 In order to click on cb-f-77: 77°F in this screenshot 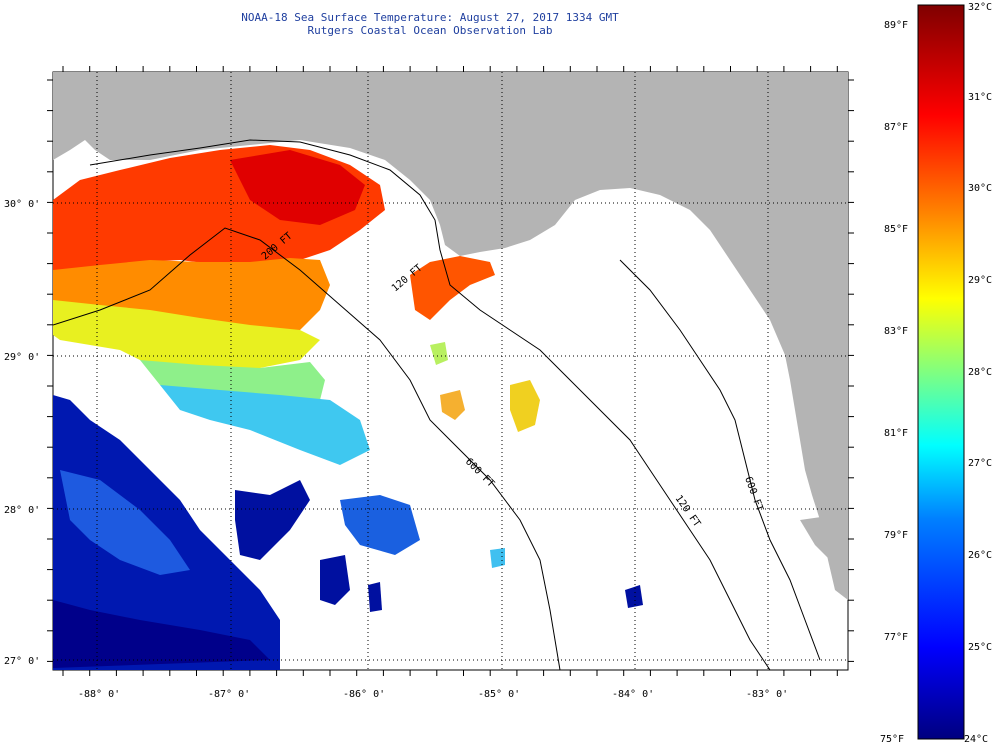, I will do `click(896, 637)`.